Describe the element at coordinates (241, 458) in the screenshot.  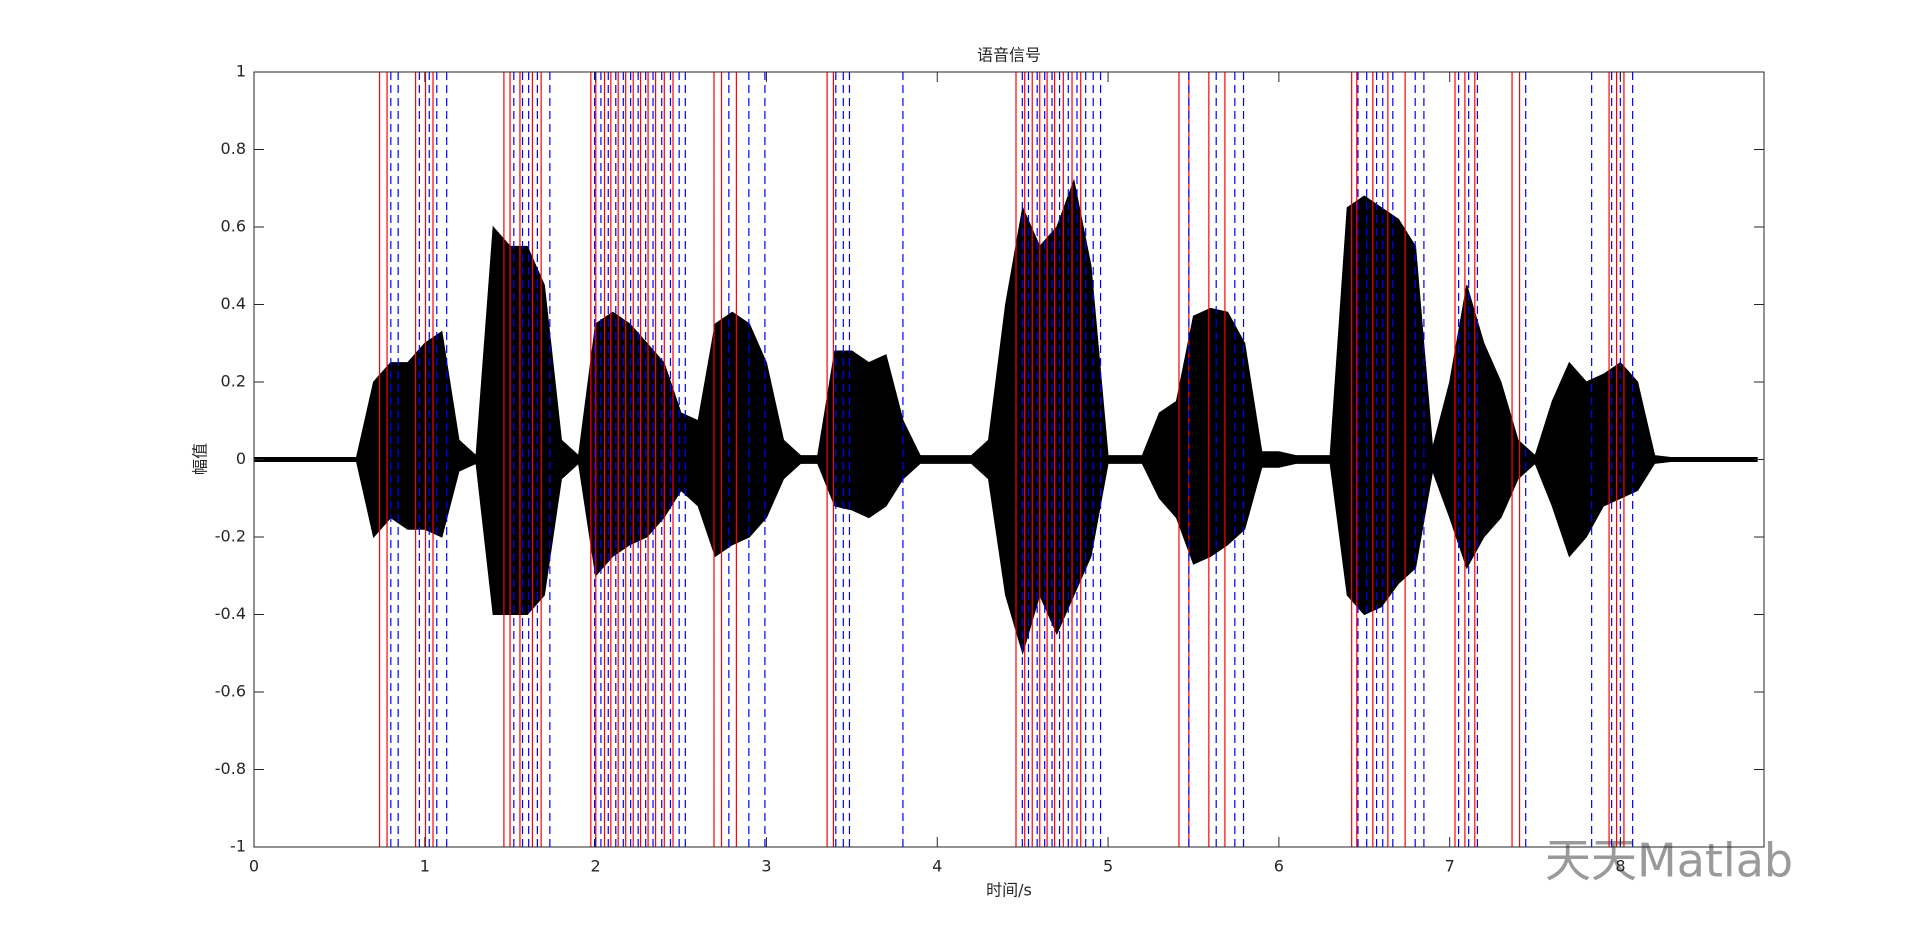
I see `y-tick-label: 0` at that location.